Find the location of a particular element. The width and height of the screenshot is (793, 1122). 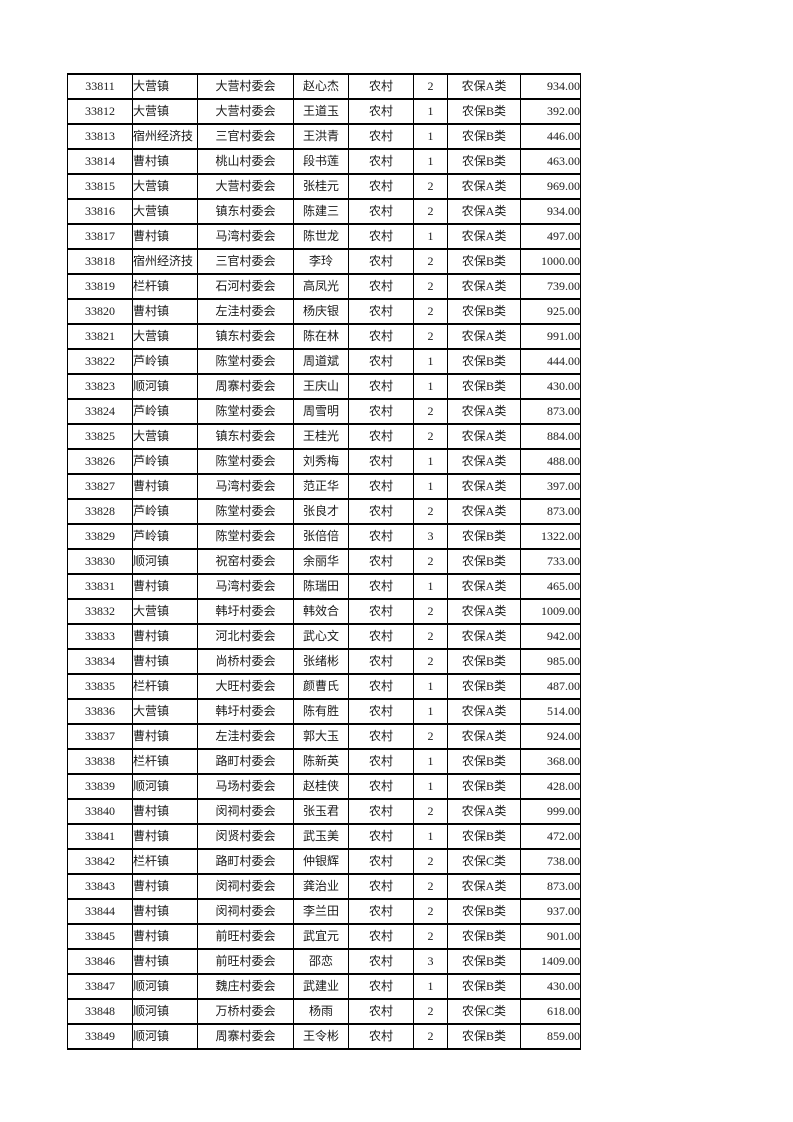

cell-village-committee: 周寨村委会 is located at coordinates (245, 1036).